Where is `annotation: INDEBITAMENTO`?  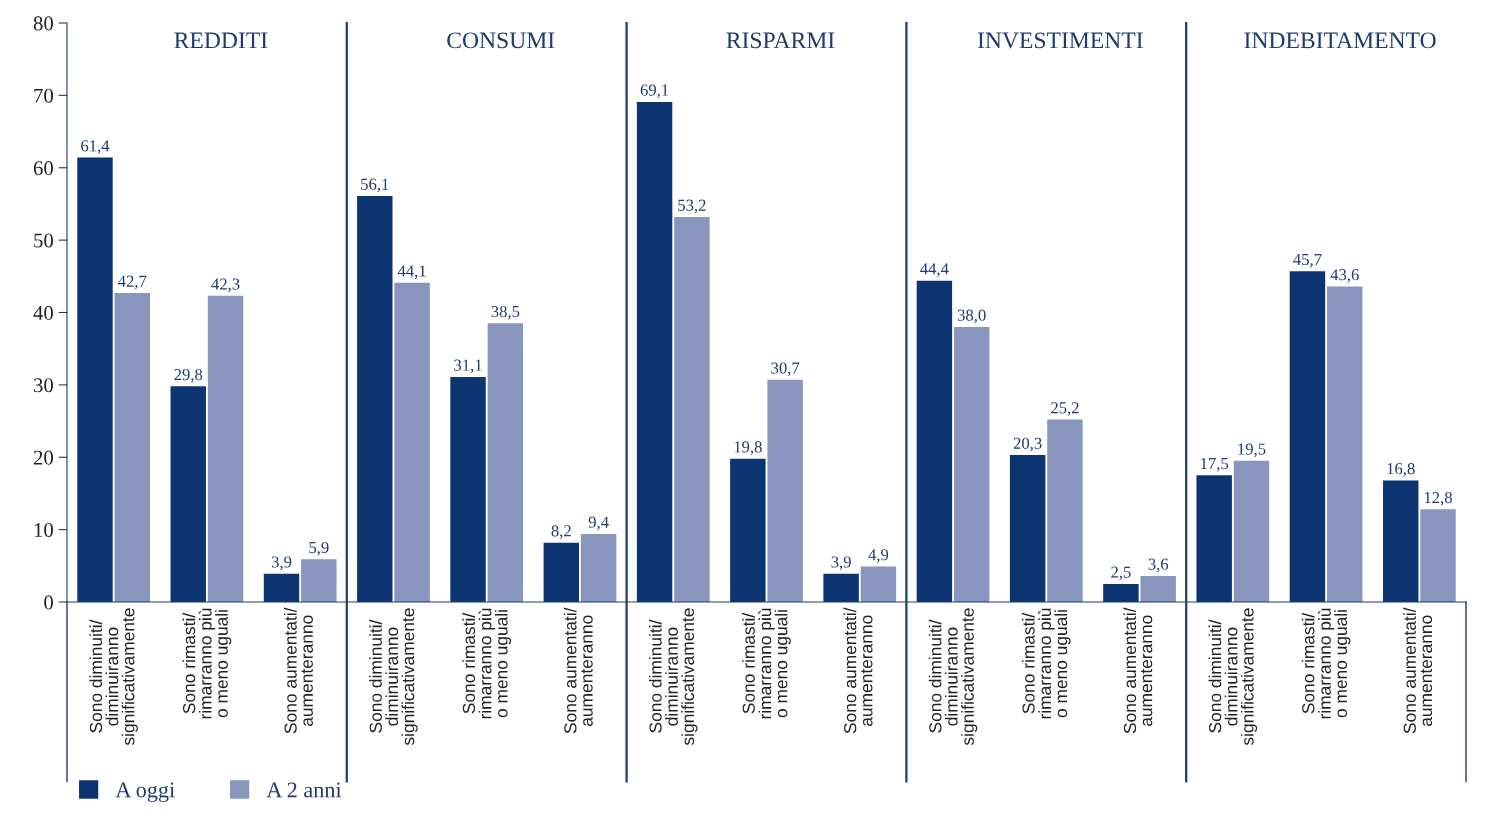 annotation: INDEBITAMENTO is located at coordinates (1340, 40).